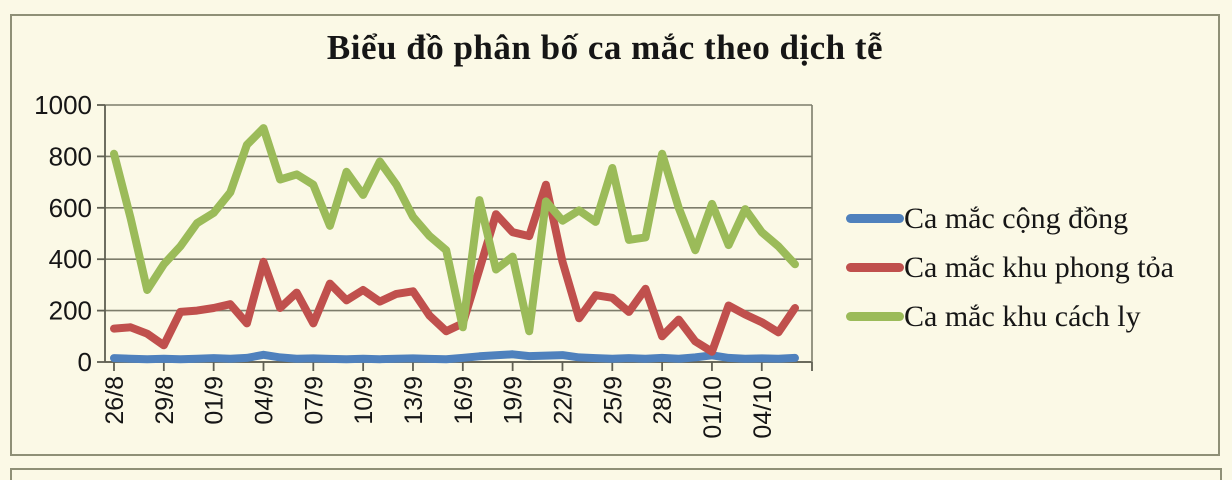 The image size is (1232, 480). Describe the element at coordinates (763, 407) in the screenshot. I see `x-axis-label: 04/10` at that location.